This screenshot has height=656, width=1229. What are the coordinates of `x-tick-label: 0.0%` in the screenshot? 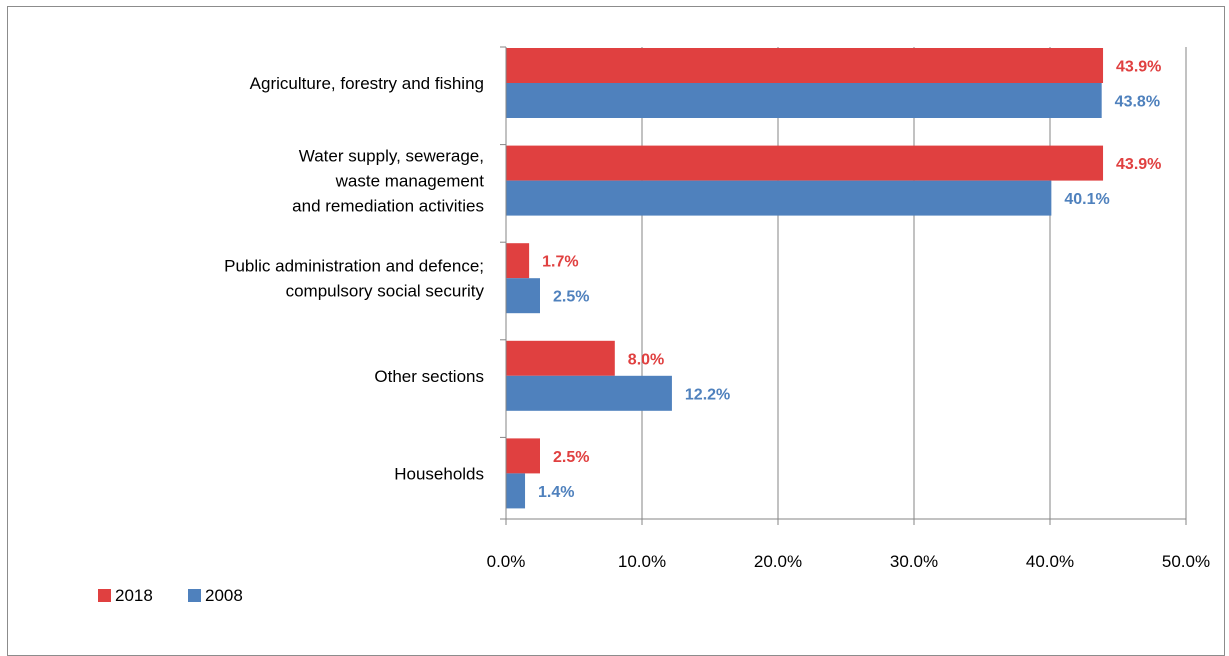 It's located at (506, 561).